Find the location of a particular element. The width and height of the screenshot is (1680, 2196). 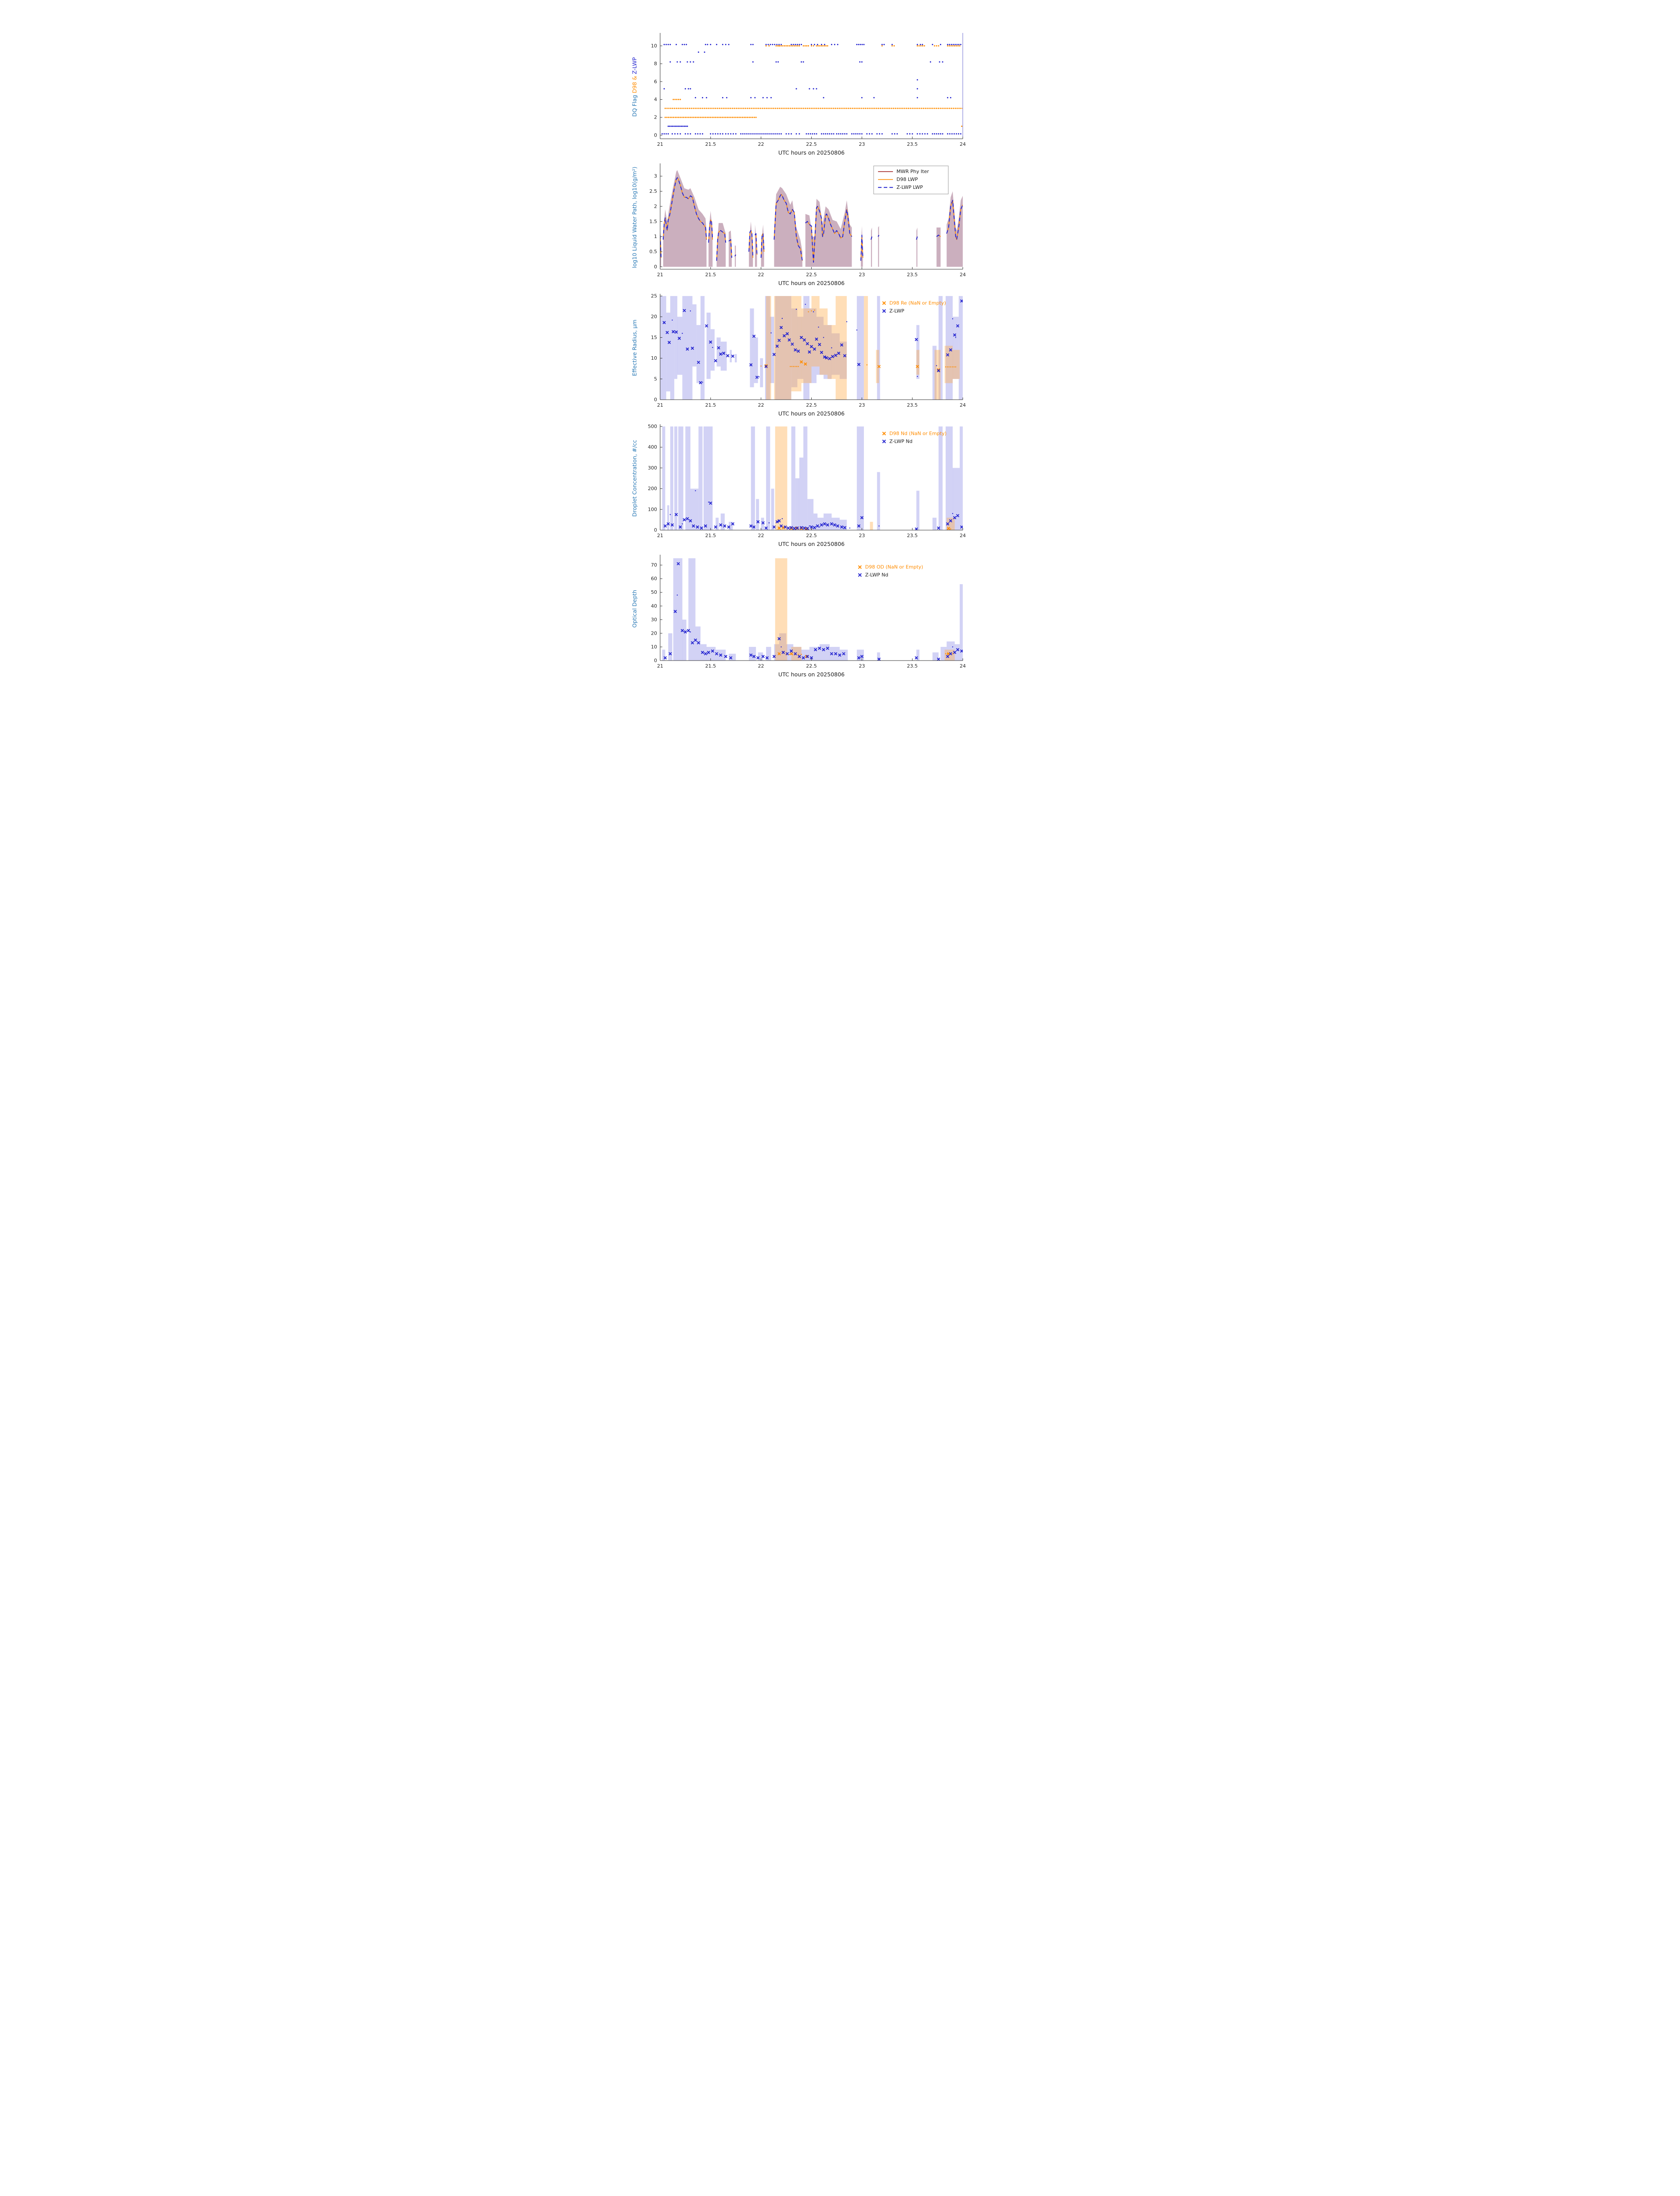

effective-radius-xtick: 24 is located at coordinates (963, 405).